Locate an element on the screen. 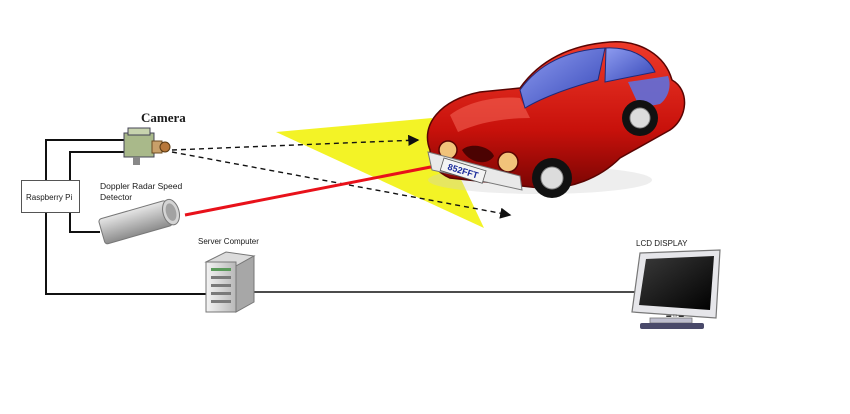 This screenshot has height=414, width=850. radar-beam is located at coordinates (315, 189).